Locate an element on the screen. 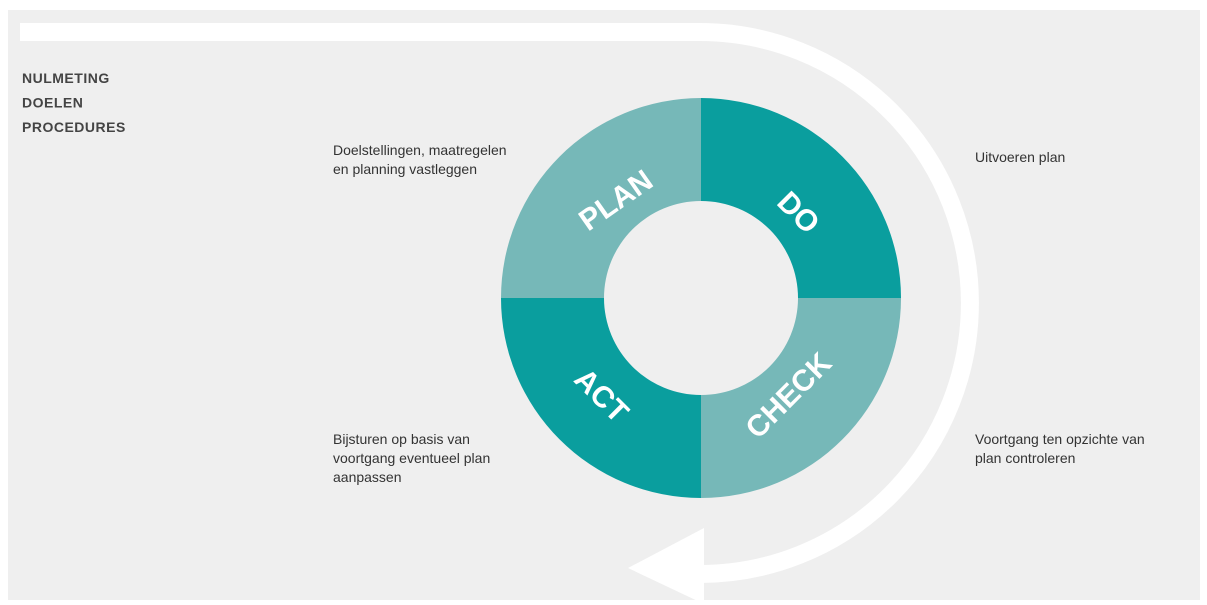 Image resolution: width=1207 pixels, height=605 pixels. phase-description: Doelstellingen, maatregelen is located at coordinates (420, 150).